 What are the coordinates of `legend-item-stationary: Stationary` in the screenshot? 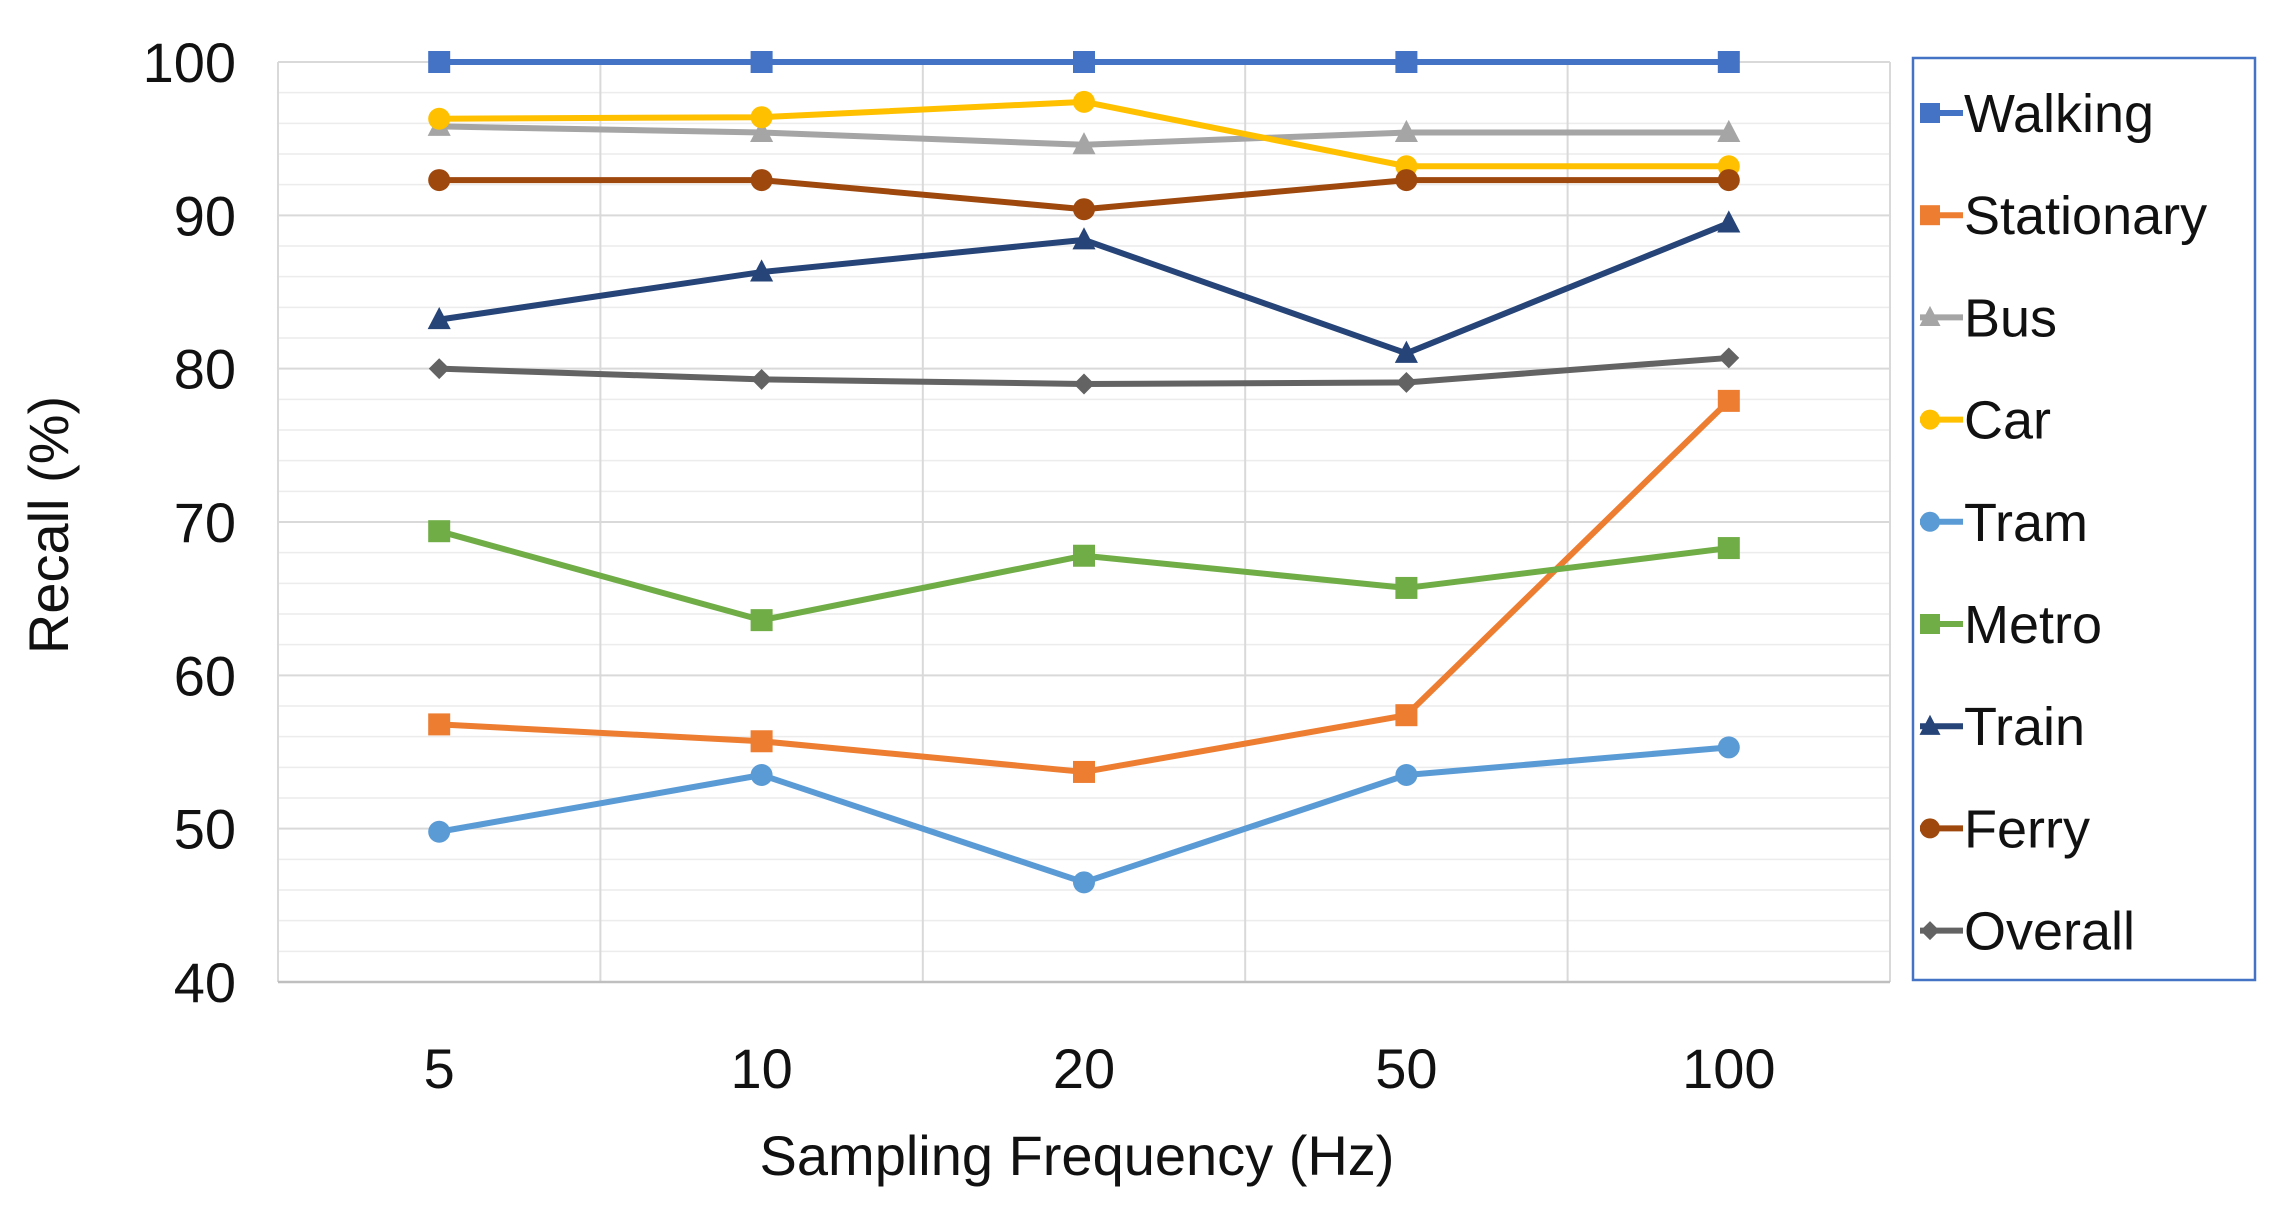 It's located at (2063, 216).